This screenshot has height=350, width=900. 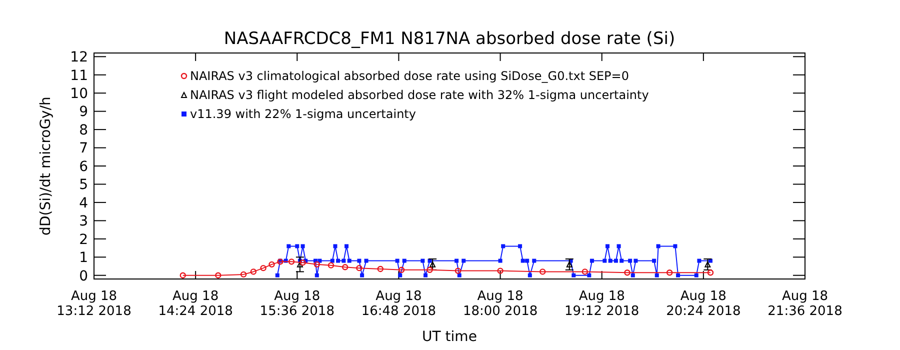 I want to click on x-tick-label: Aug 18 20:24 2018, so click(x=703, y=304).